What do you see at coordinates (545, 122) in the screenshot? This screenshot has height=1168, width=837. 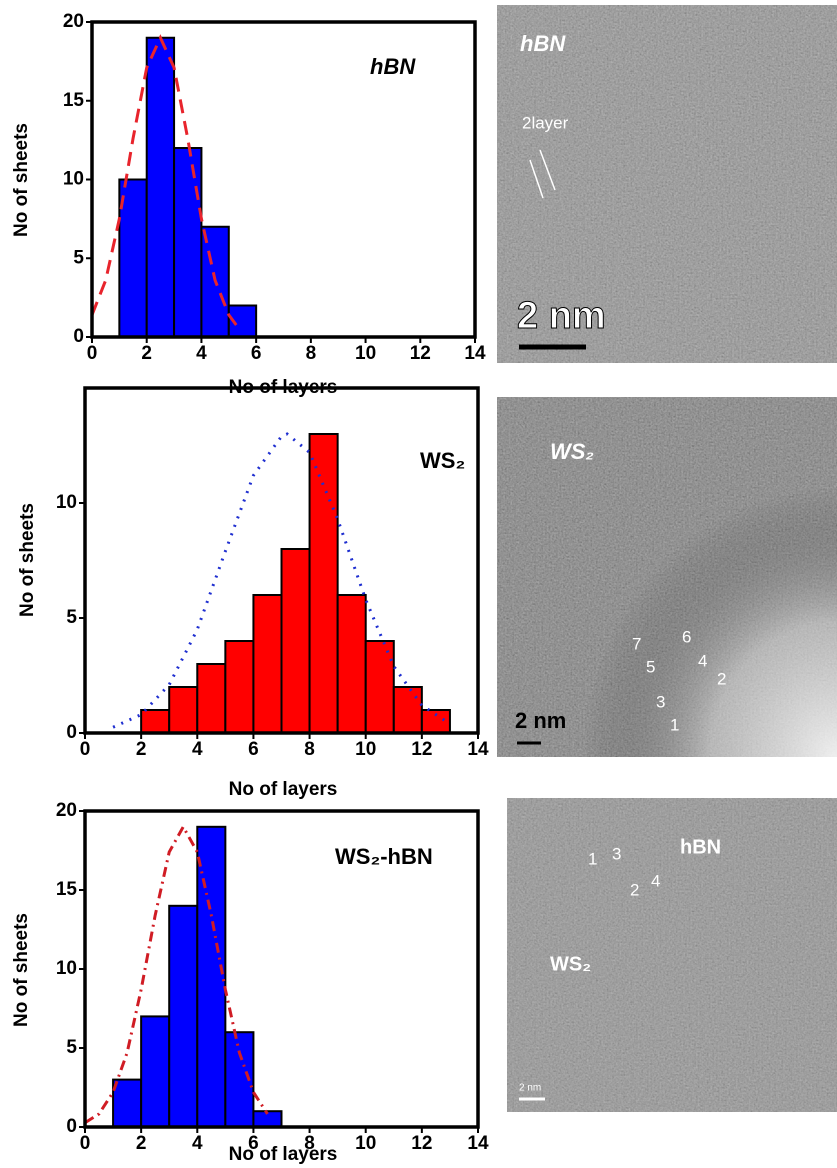 I see `image-label: 2layer` at bounding box center [545, 122].